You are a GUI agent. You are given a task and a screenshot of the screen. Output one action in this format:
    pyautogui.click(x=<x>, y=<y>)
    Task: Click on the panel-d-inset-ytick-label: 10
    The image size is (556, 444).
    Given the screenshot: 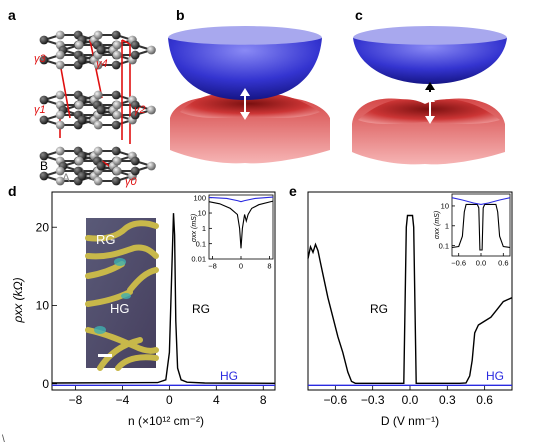 What is the action you would take?
    pyautogui.click(x=202, y=213)
    